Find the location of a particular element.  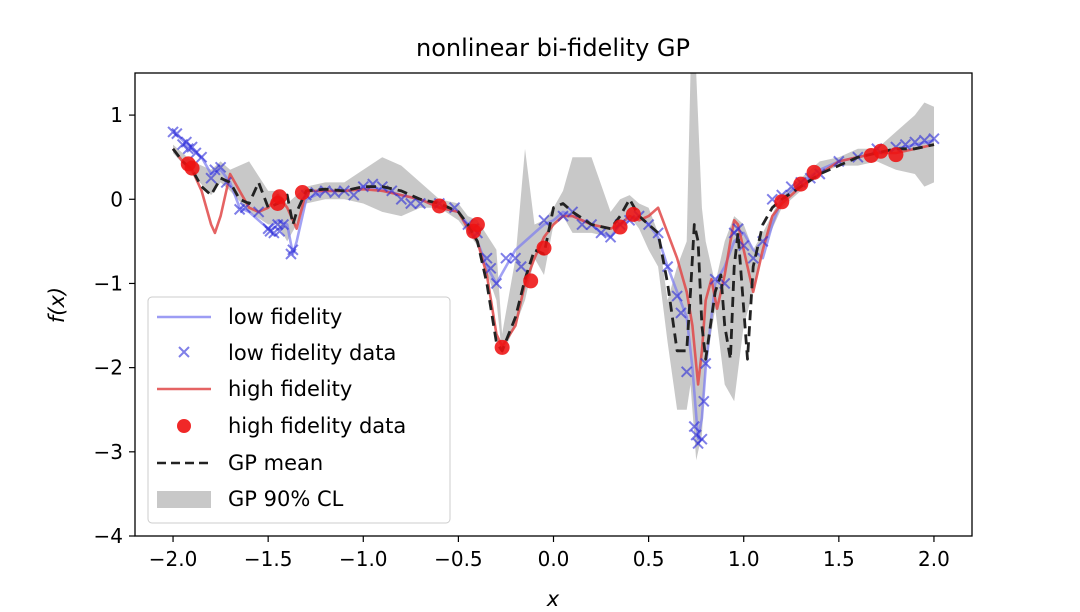

legend-swatch-high-fidelity-data is located at coordinates (184, 426).